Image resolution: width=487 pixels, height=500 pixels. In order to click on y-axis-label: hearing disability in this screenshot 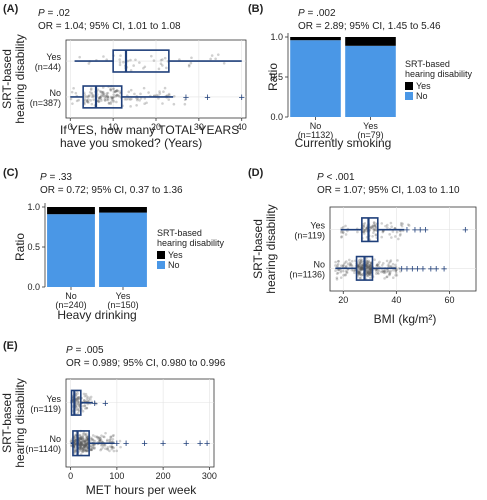, I will do `click(20, 78)`.